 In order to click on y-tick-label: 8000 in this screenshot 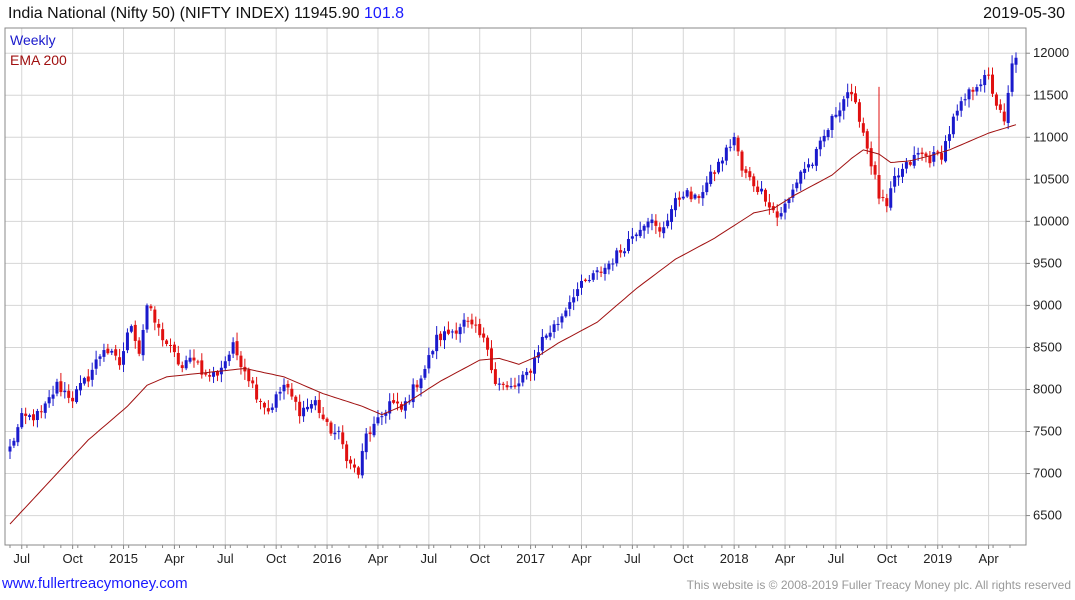, I will do `click(1047, 388)`.